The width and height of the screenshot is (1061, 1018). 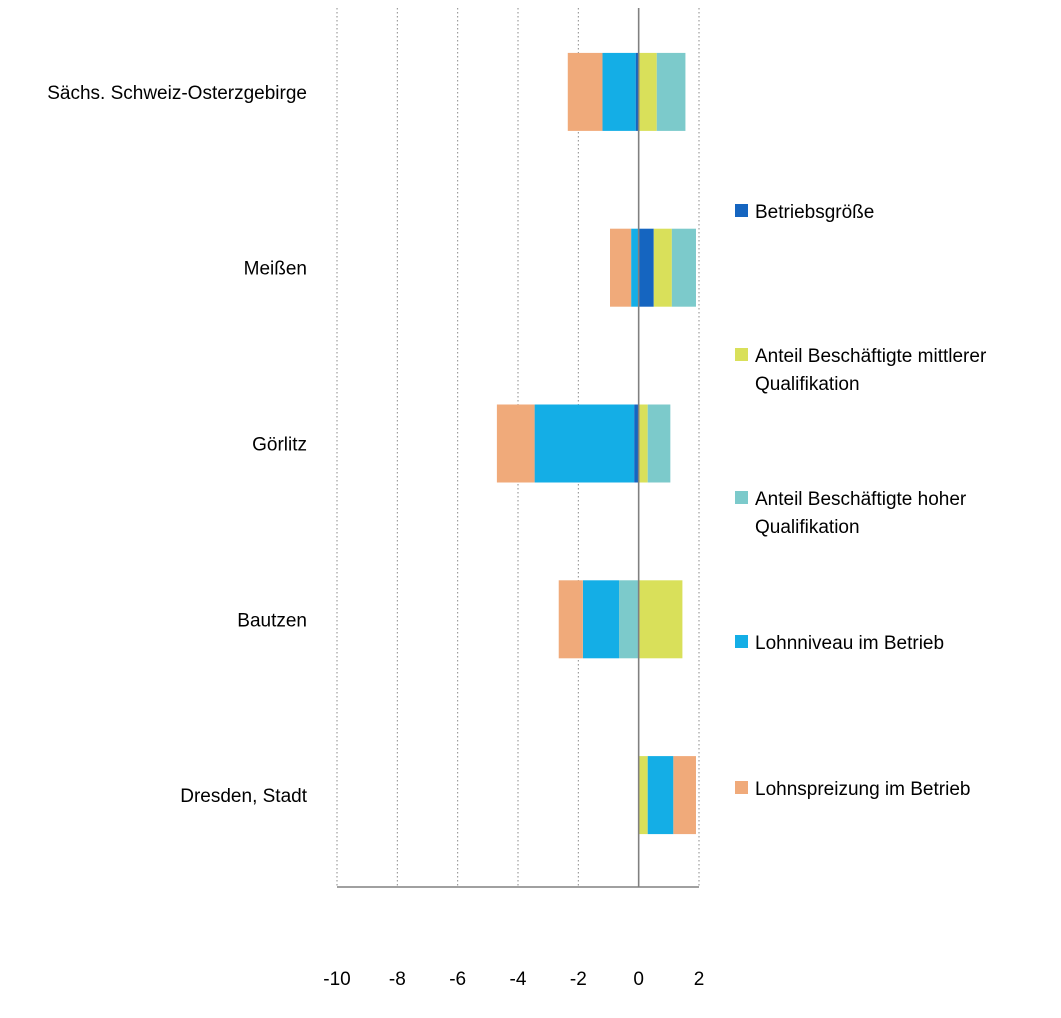 I want to click on category-label: Meißen, so click(x=275, y=269).